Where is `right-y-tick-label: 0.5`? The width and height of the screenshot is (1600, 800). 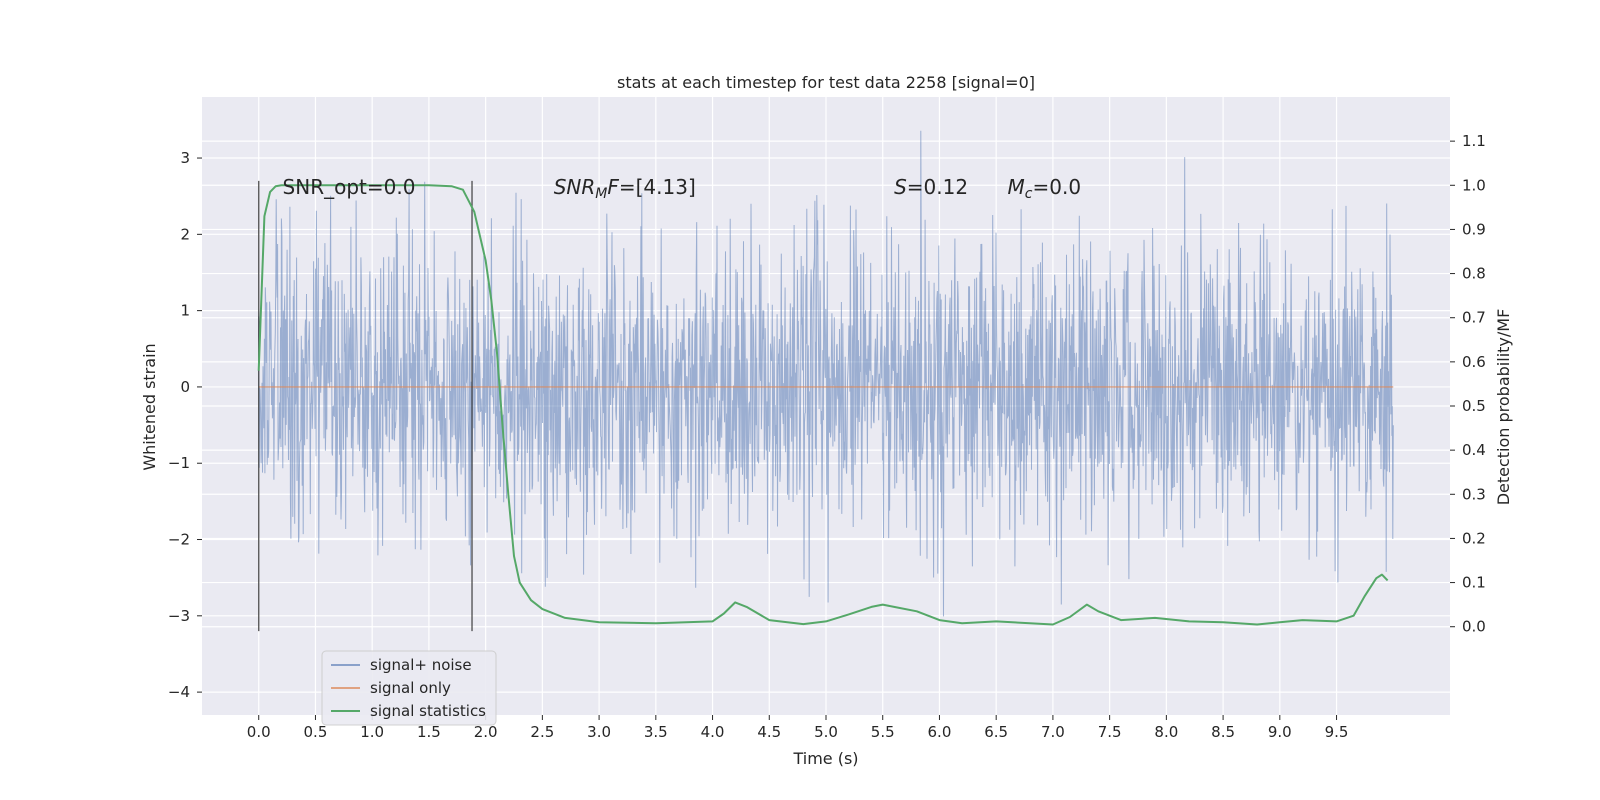 right-y-tick-label: 0.5 is located at coordinates (1474, 406).